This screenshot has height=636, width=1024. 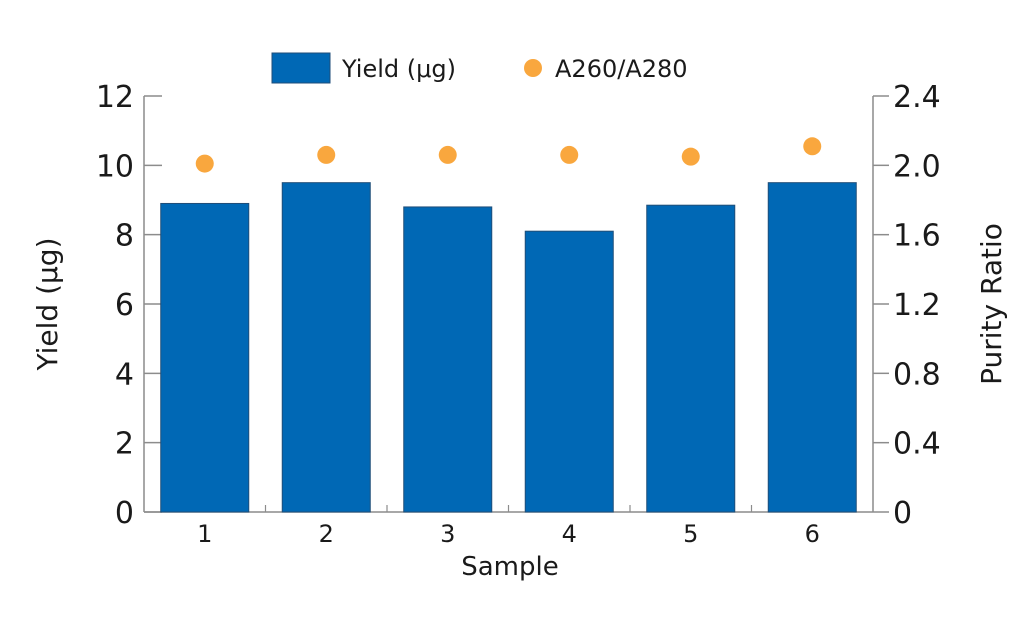 What do you see at coordinates (621, 69) in the screenshot?
I see `legend-dot-label: A260/A280` at bounding box center [621, 69].